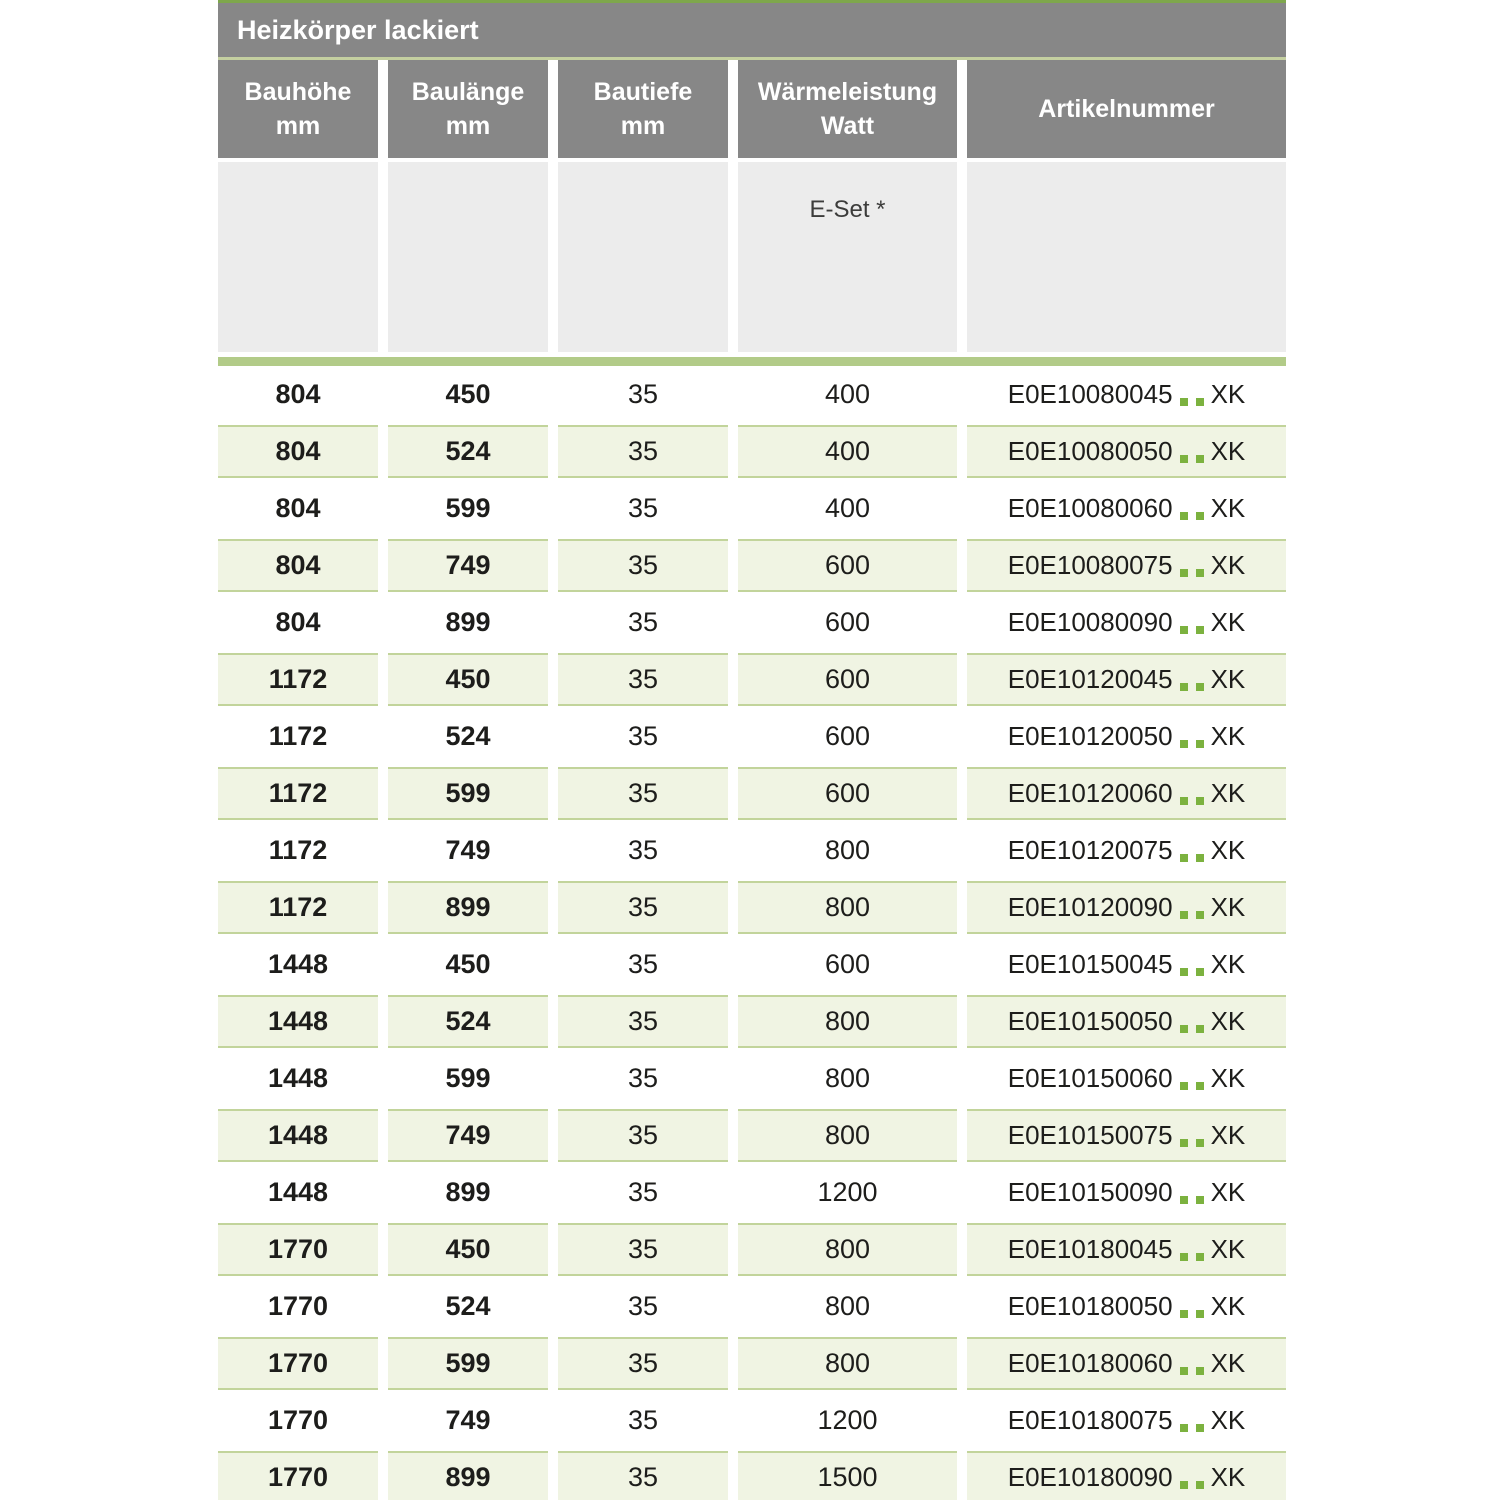 The height and width of the screenshot is (1500, 1500). Describe the element at coordinates (1090, 850) in the screenshot. I see `article-number-prefix: E0E10120075` at that location.